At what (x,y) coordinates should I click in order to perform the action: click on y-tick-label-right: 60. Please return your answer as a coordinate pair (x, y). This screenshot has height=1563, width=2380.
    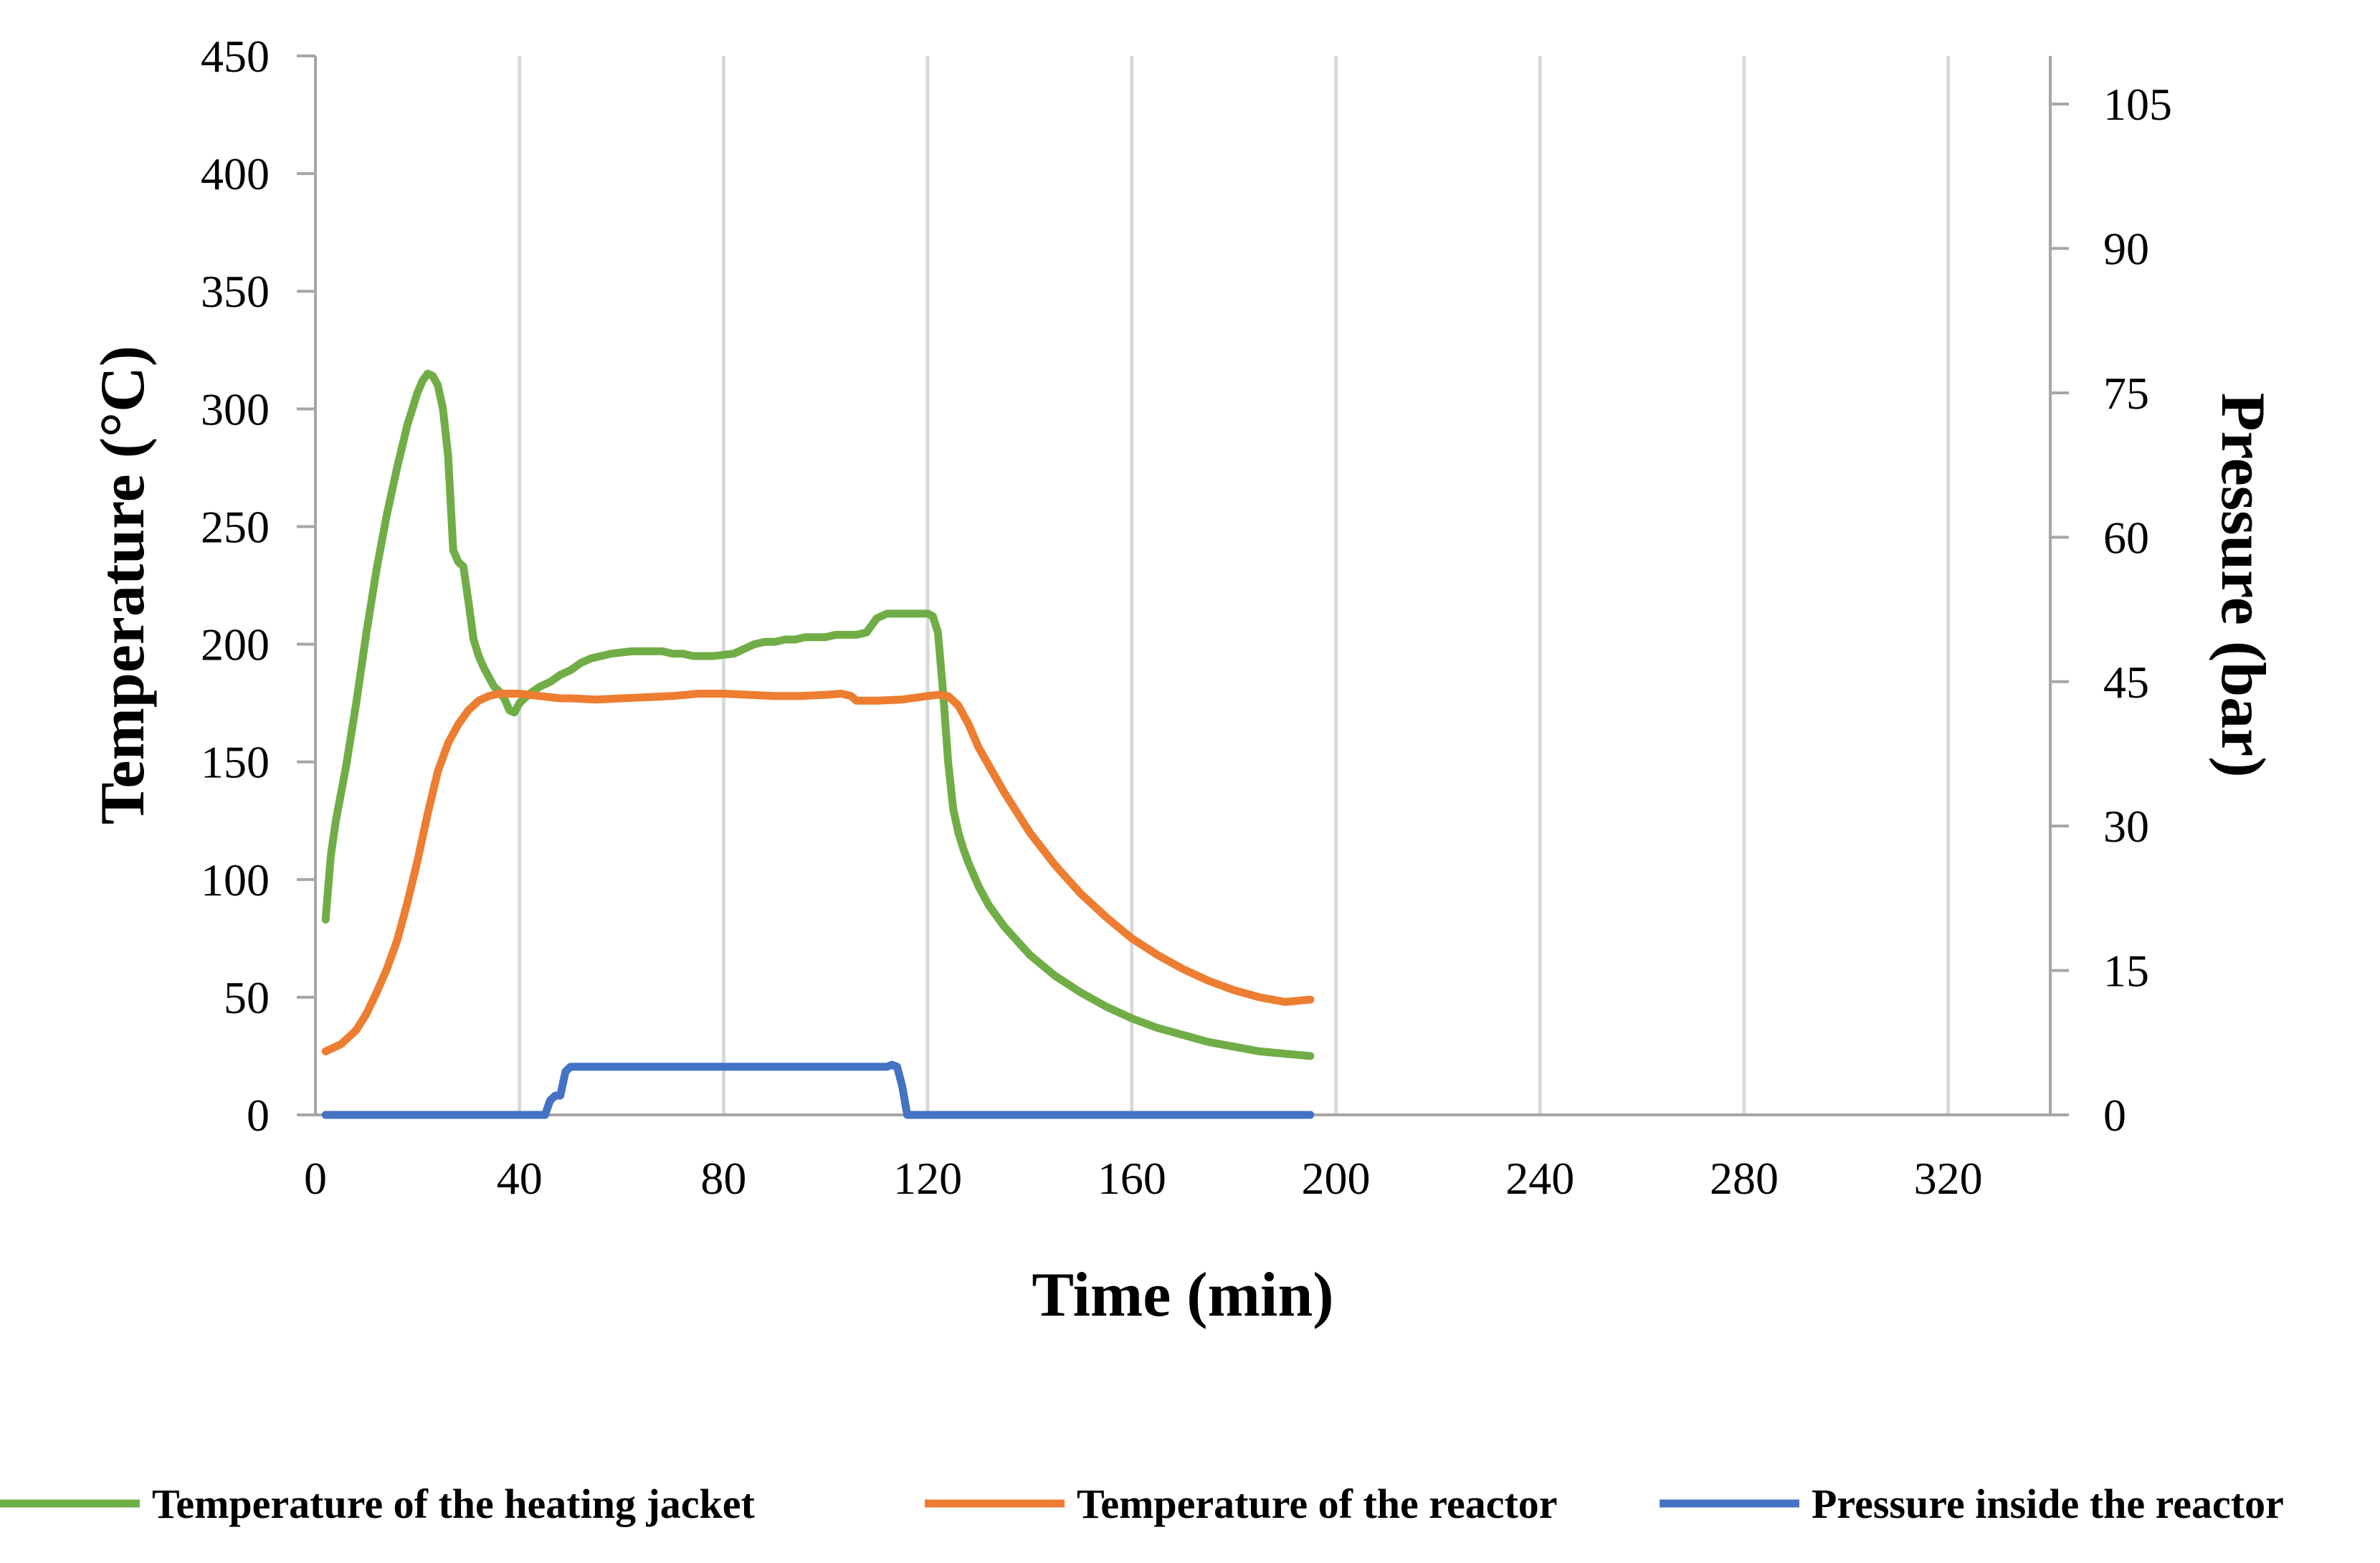
    Looking at the image, I should click on (2126, 537).